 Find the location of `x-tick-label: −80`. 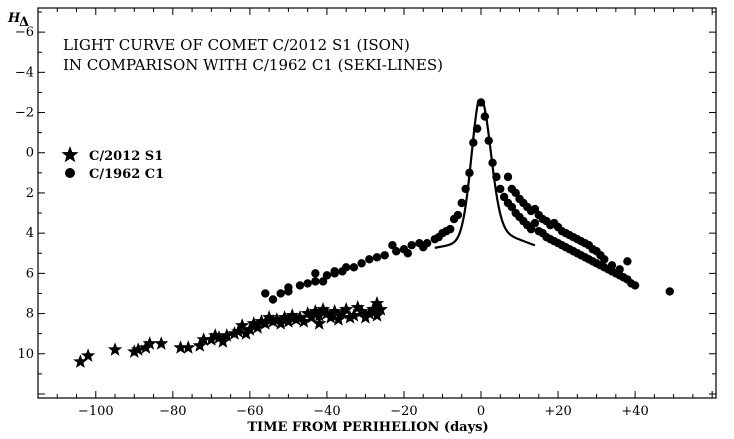

x-tick-label: −80 is located at coordinates (172, 411).